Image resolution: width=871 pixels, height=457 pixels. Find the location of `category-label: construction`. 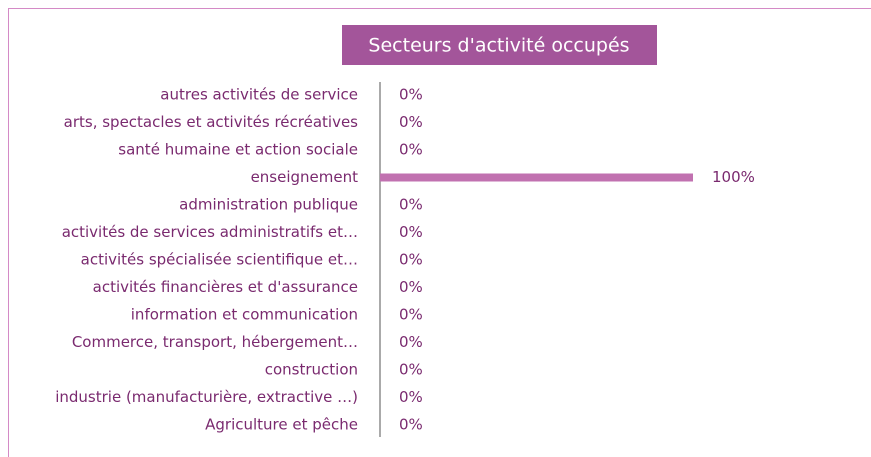

category-label: construction is located at coordinates (311, 370).